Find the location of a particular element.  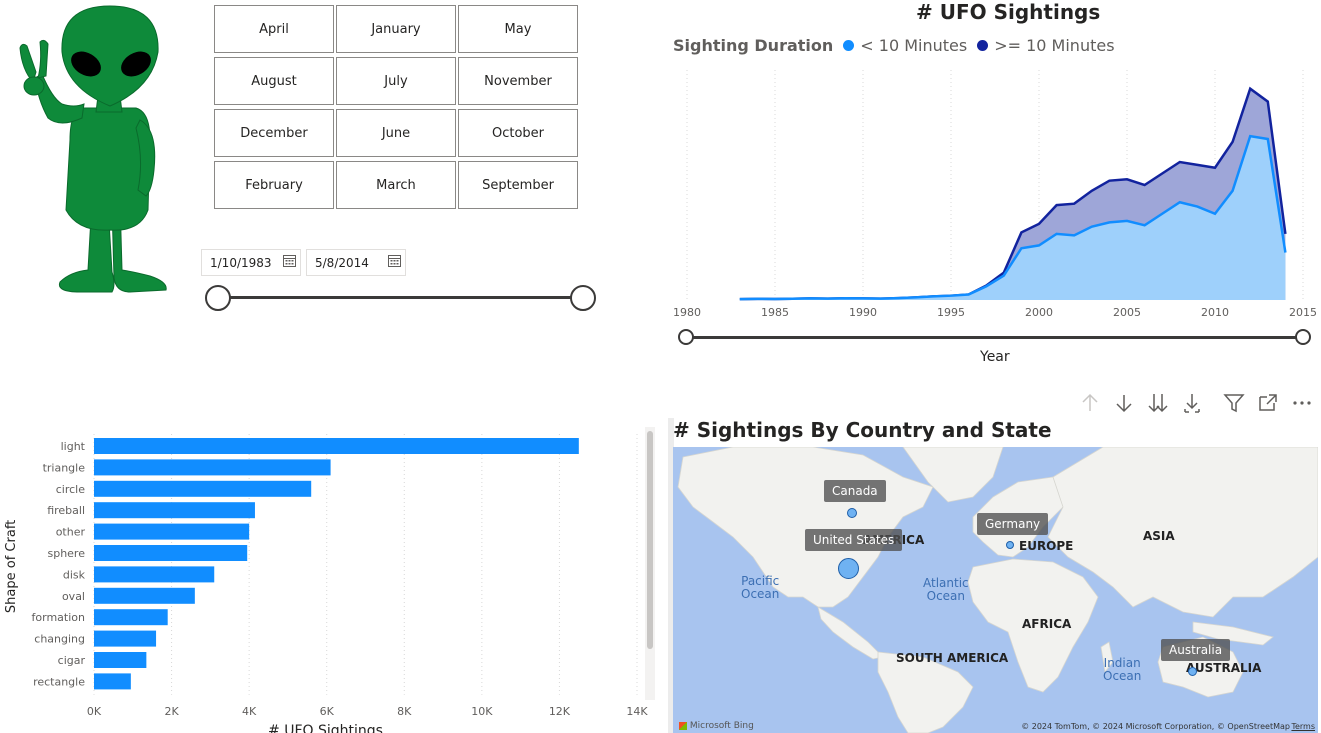

category-label: rectangle is located at coordinates (59, 681).